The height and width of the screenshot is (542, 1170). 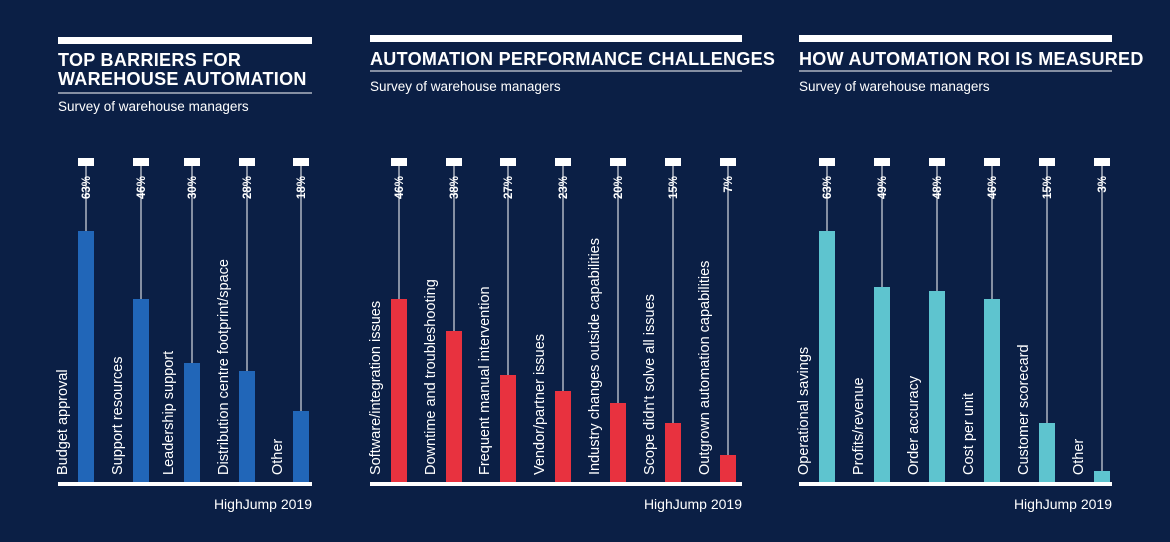 I want to click on chart-1-baseline, so click(x=185, y=484).